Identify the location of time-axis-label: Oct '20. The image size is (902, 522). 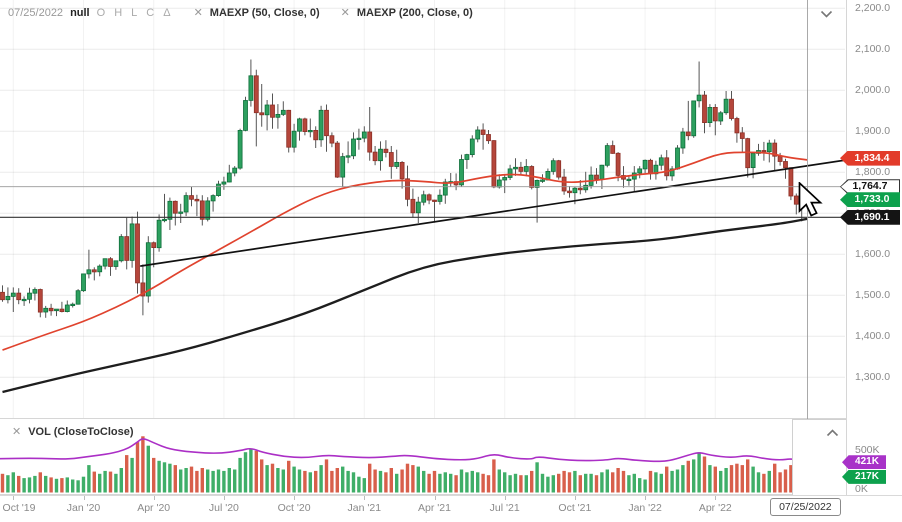
(294, 508).